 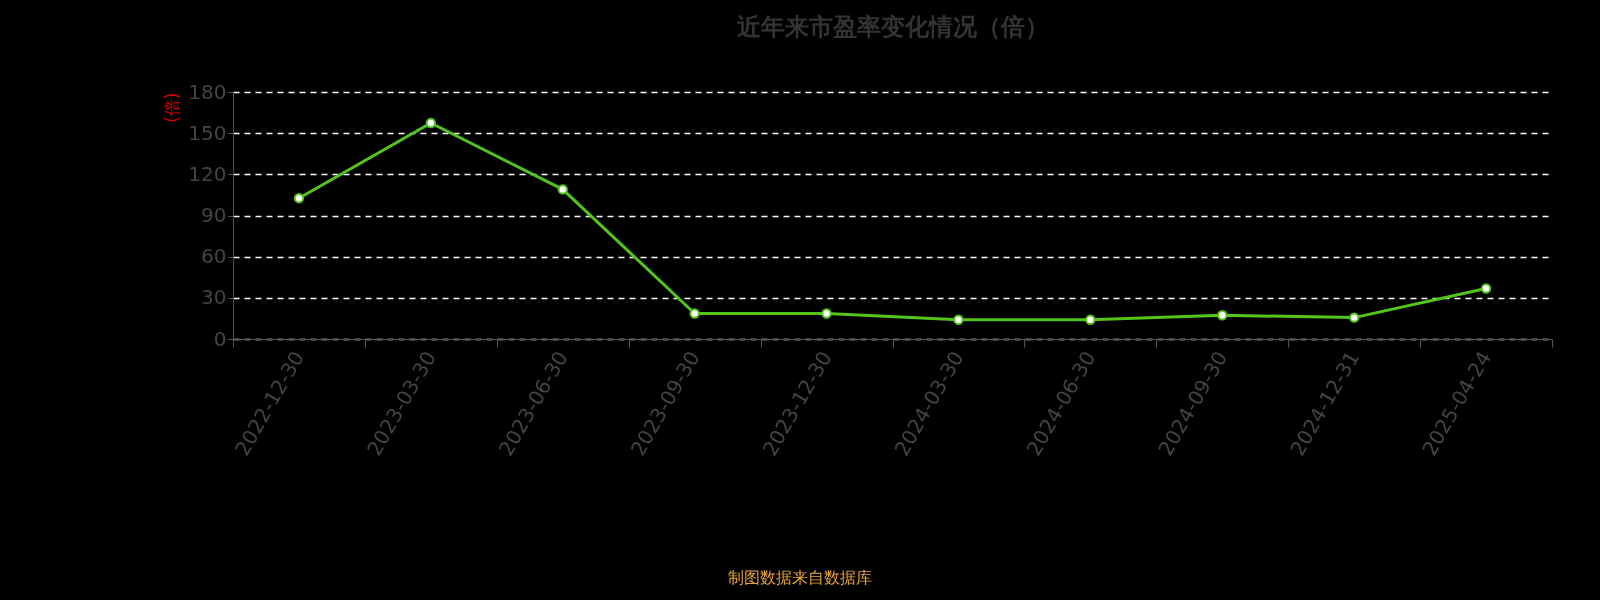 What do you see at coordinates (207, 173) in the screenshot?
I see `y-tick-label: 120` at bounding box center [207, 173].